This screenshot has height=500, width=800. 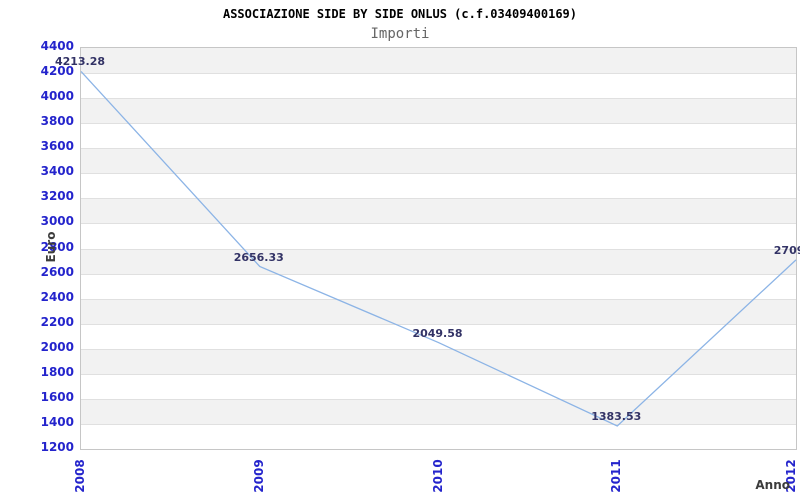 I want to click on y-tick-label: 3200, so click(x=57, y=196).